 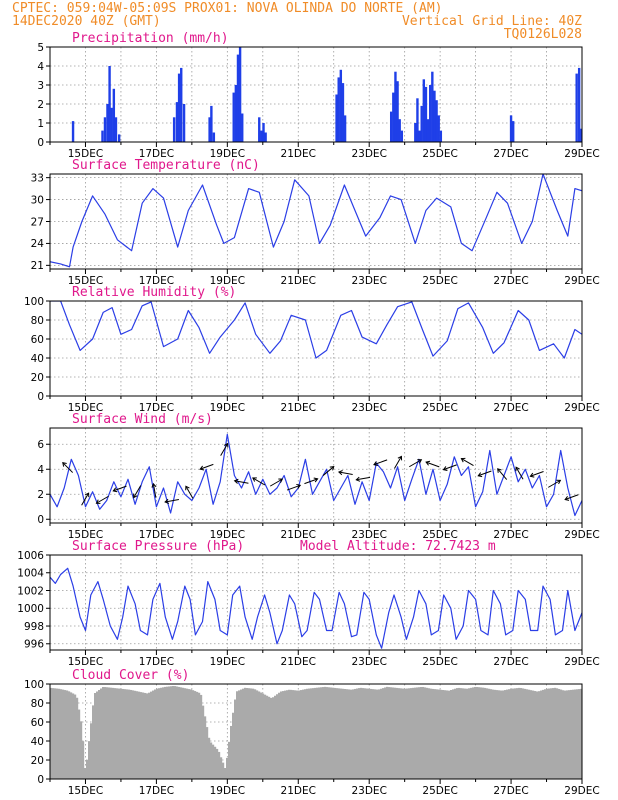 What do you see at coordinates (38, 244) in the screenshot?
I see `temp-ytick-label: 24` at bounding box center [38, 244].